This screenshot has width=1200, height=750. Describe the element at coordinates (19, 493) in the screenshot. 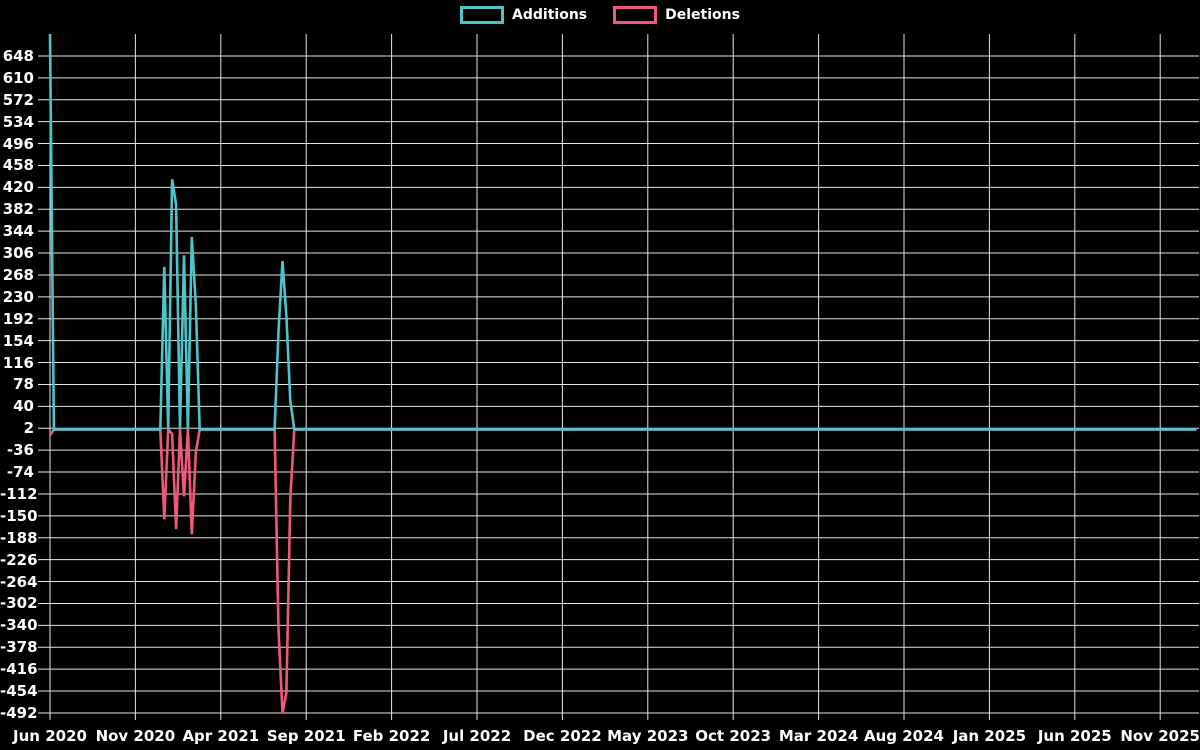

I see `y-axis-tick-label: -112` at that location.